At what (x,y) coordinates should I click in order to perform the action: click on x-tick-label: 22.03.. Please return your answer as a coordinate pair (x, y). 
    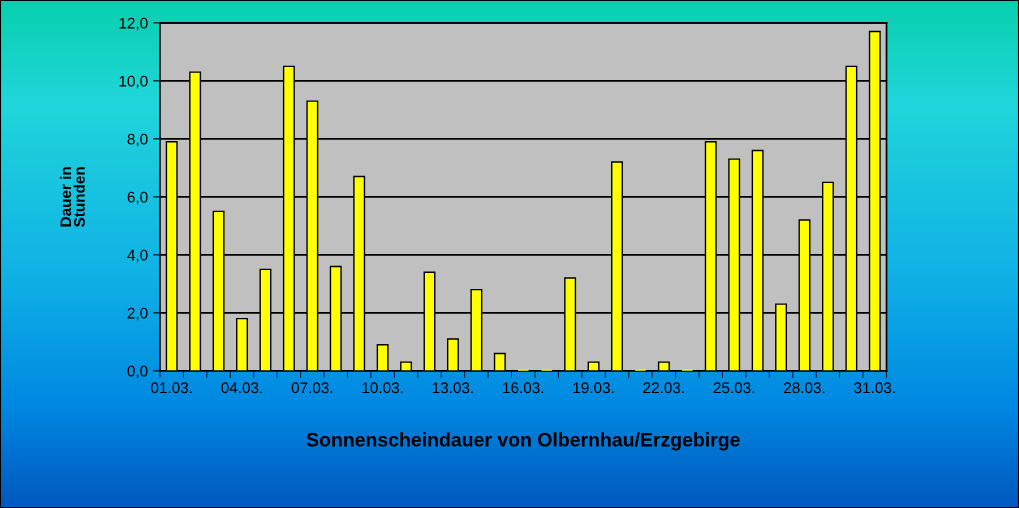
    Looking at the image, I should click on (663, 388).